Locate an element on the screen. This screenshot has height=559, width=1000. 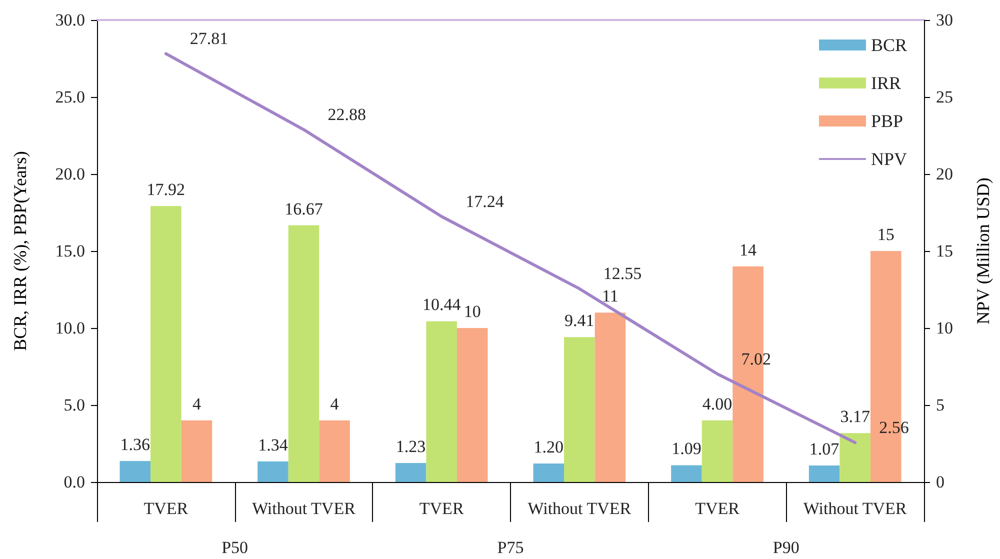
y2-axis-title: NPV (Million USD) is located at coordinates (983, 251).